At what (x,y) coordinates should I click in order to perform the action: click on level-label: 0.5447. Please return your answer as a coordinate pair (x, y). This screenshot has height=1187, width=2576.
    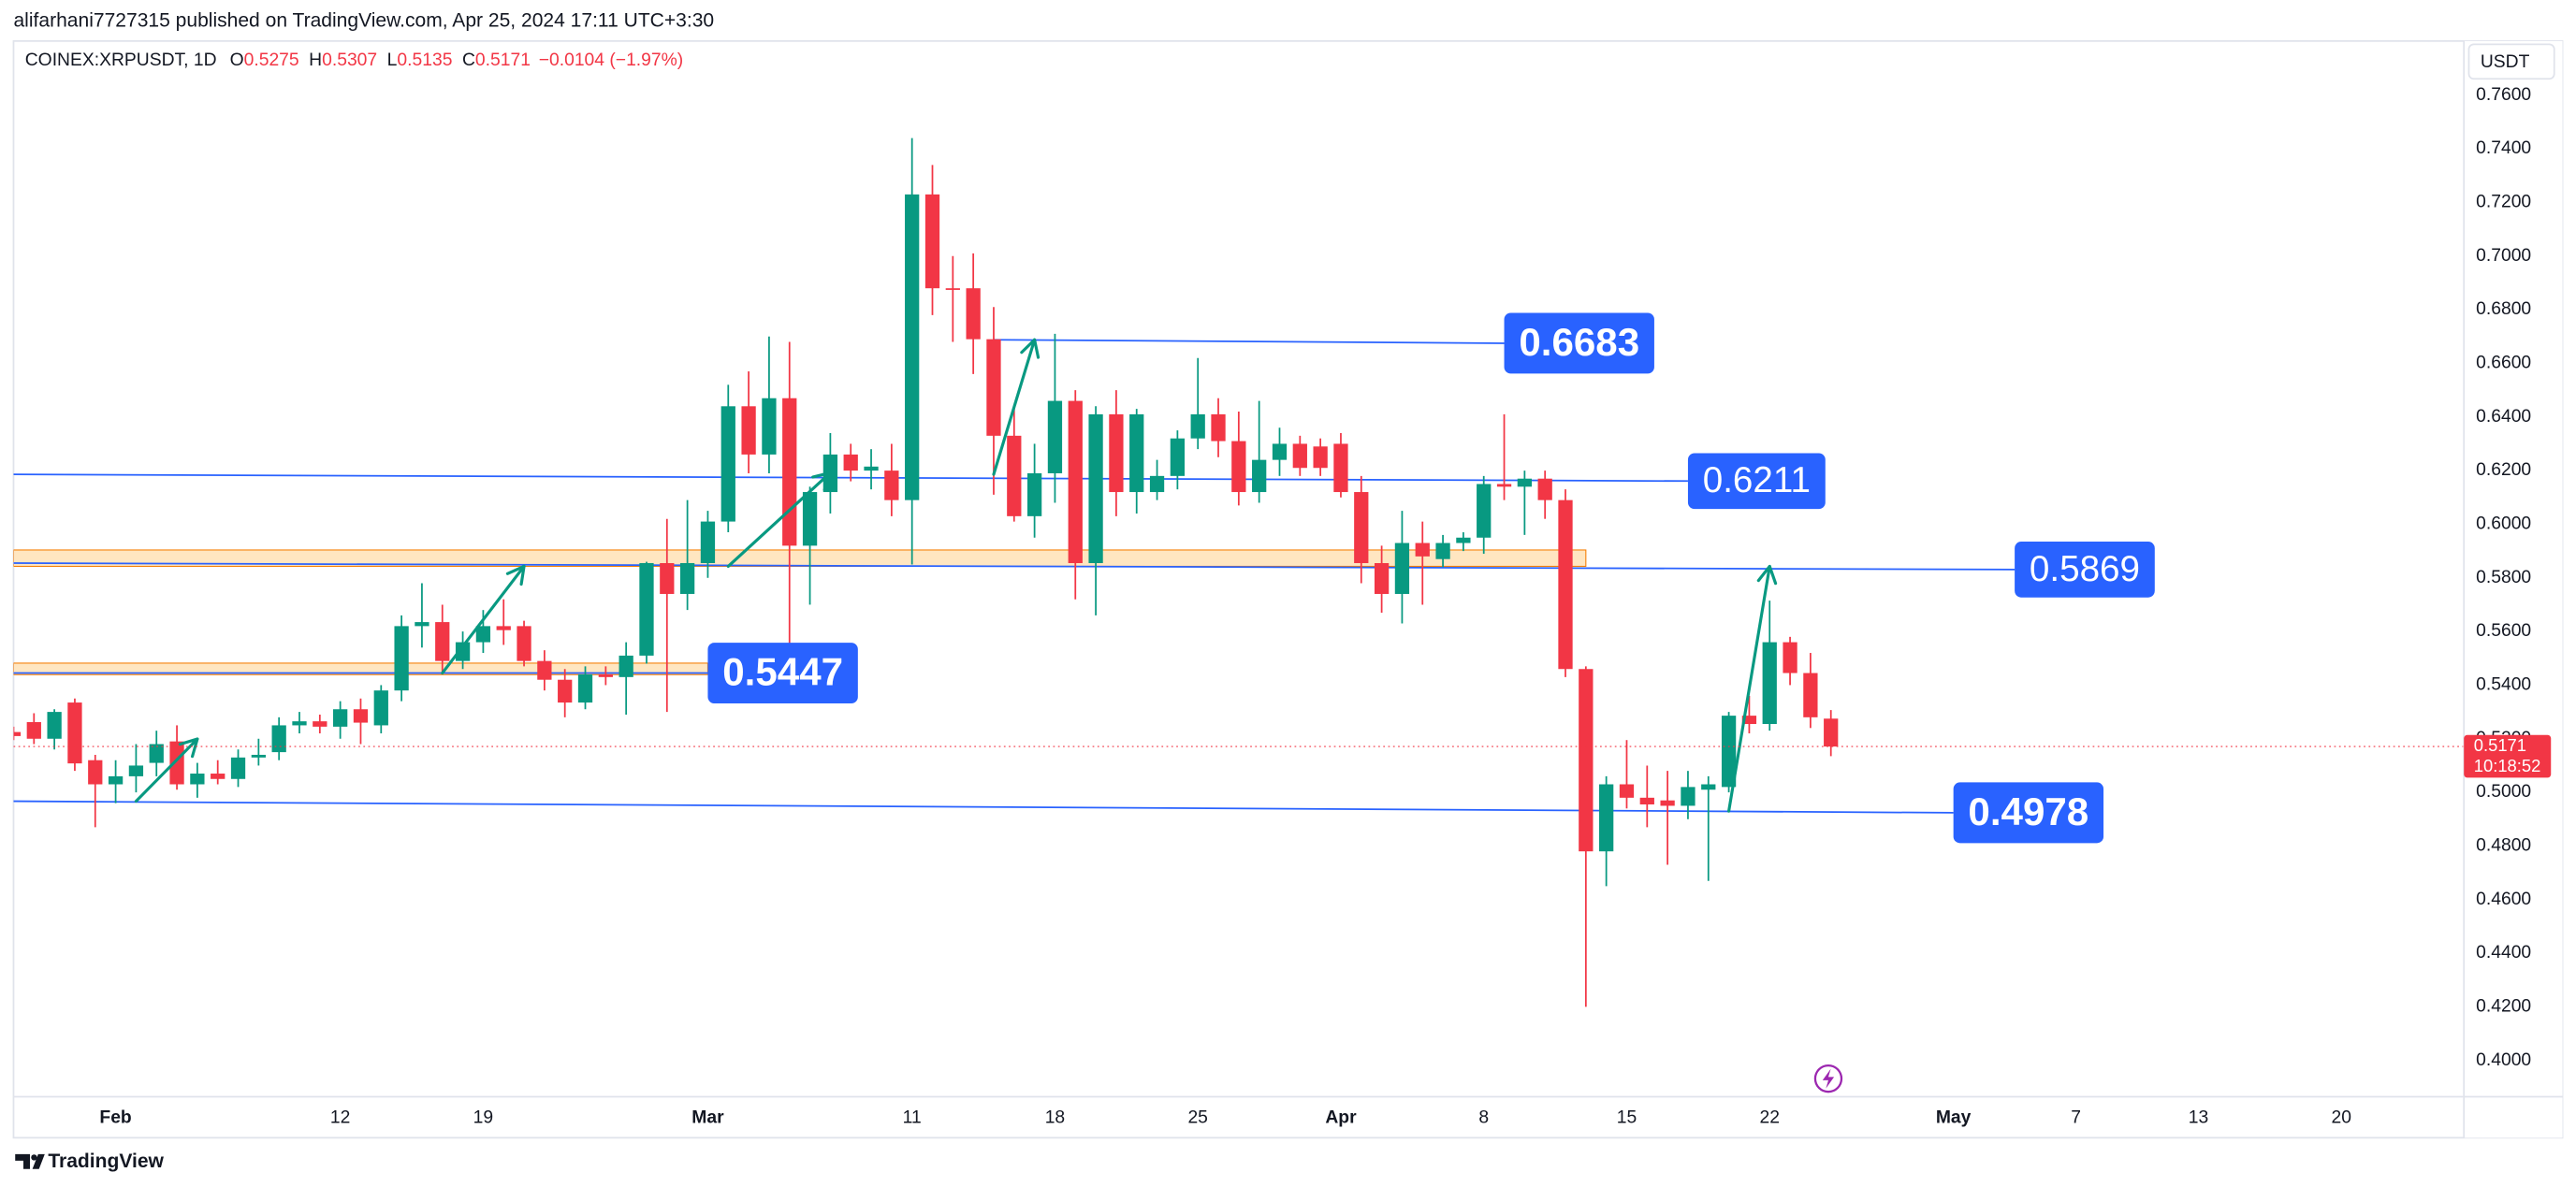
    Looking at the image, I should click on (782, 671).